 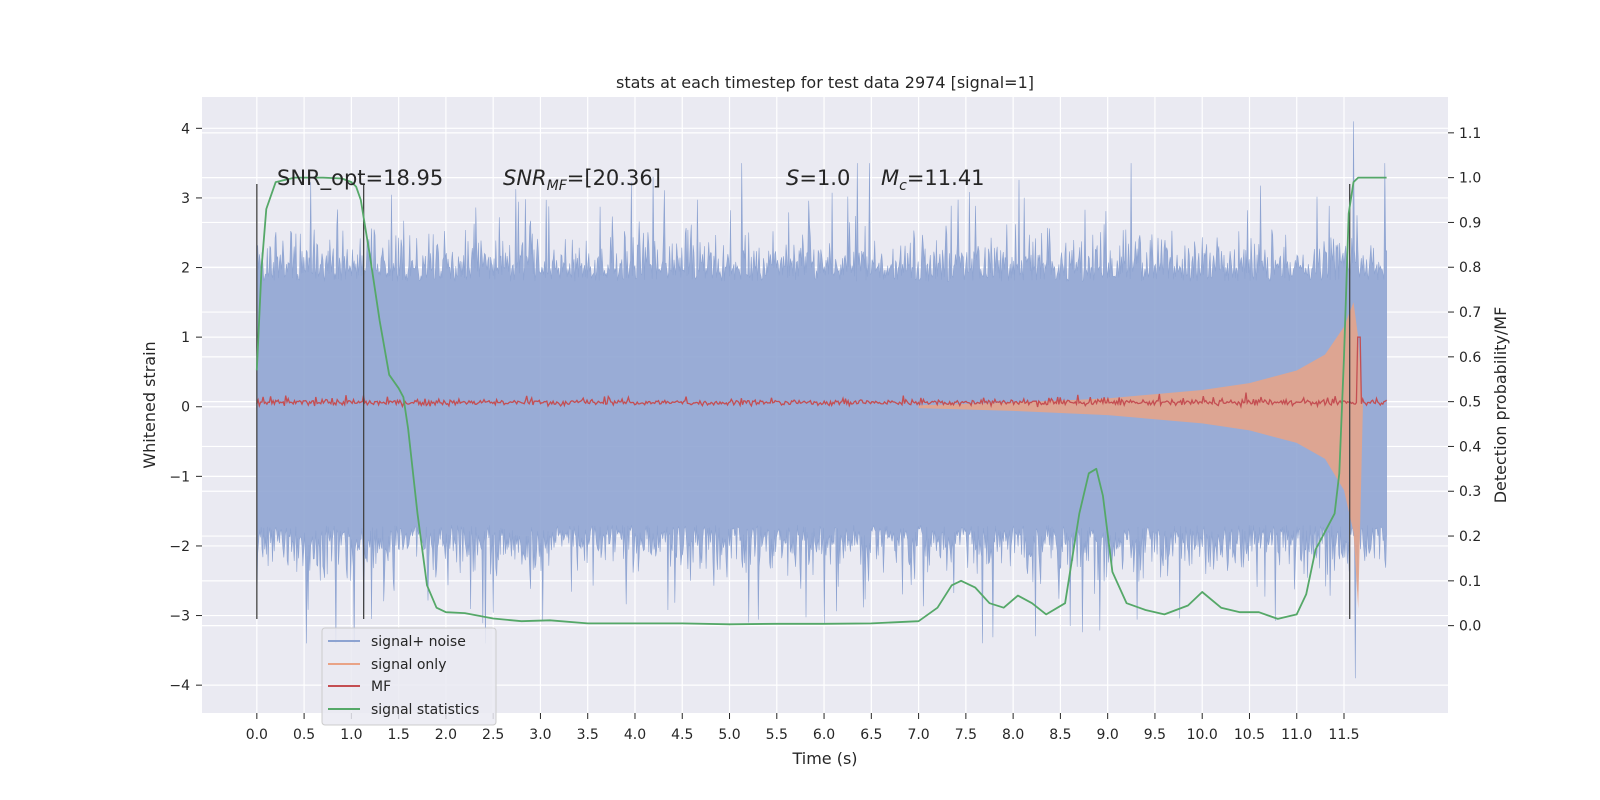 I want to click on s-name: S, so click(x=792, y=178).